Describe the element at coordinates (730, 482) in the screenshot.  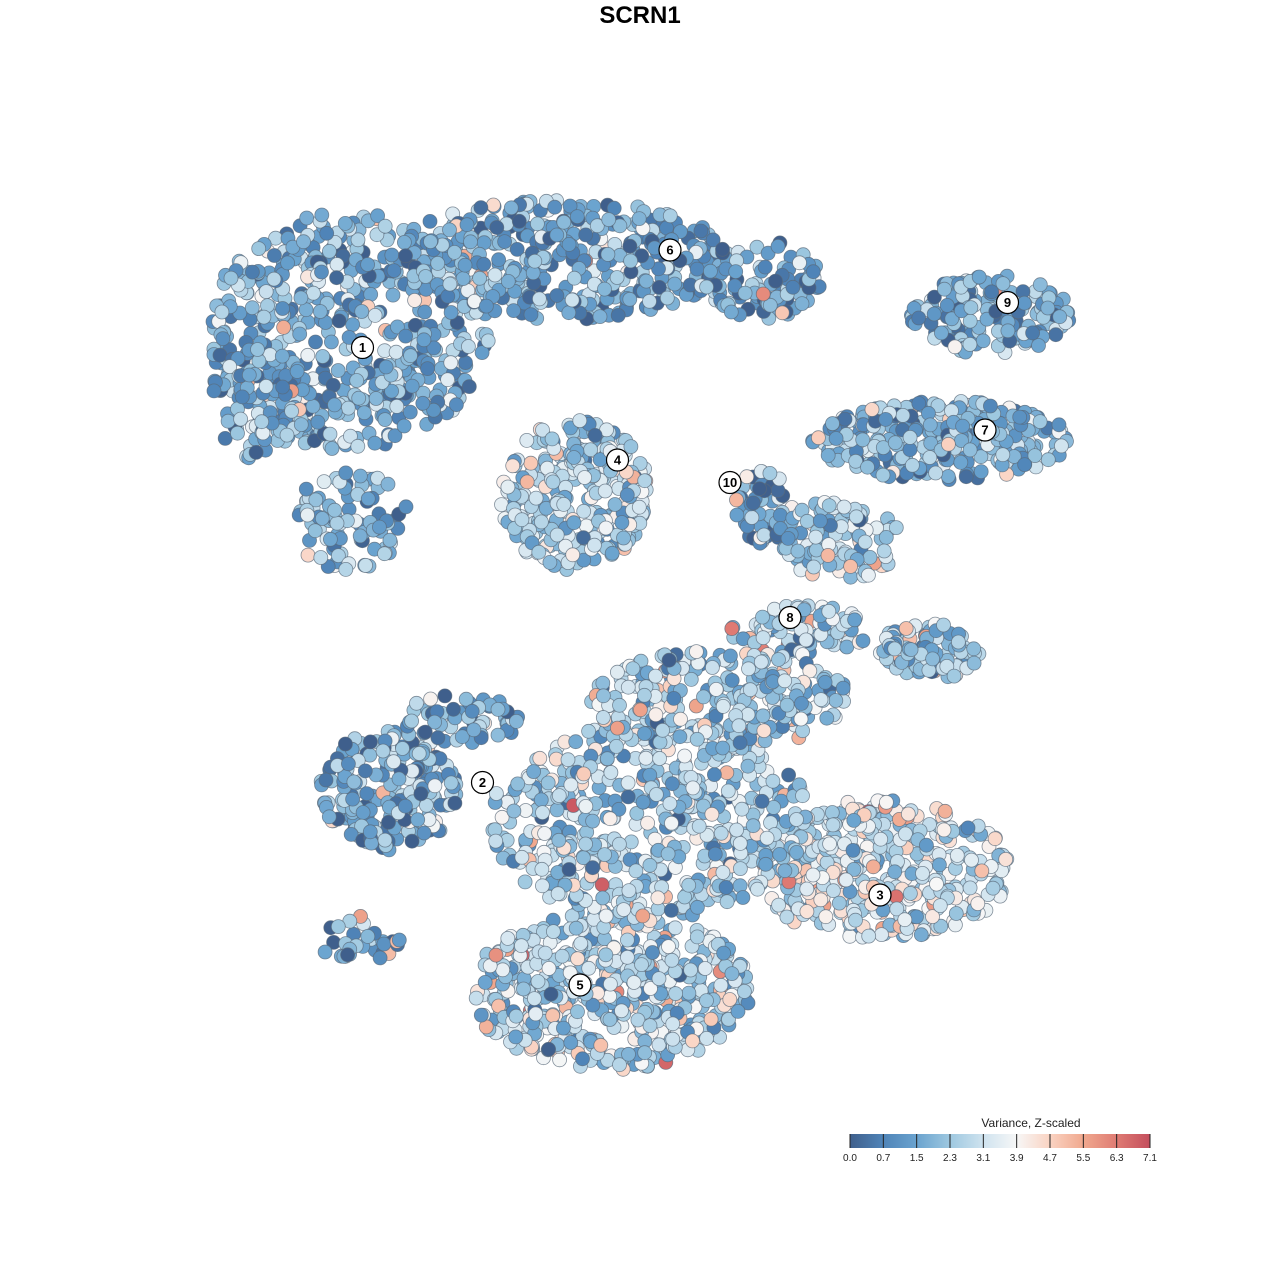
I see `cluster-label-text: 10` at that location.